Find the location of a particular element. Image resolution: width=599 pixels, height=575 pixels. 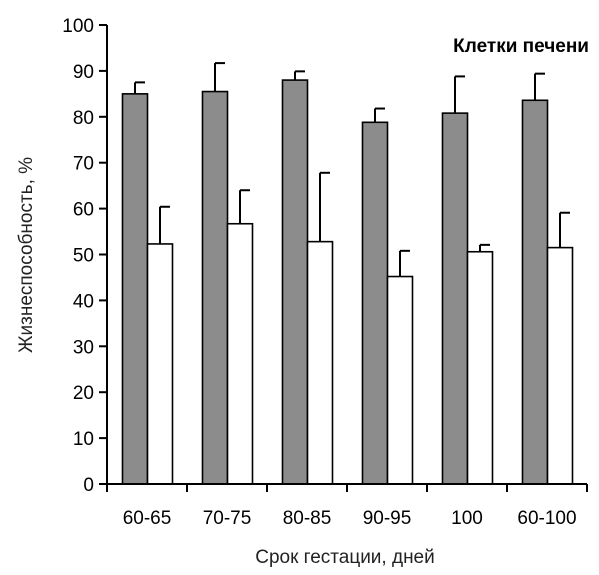

bar-90-95-s1 is located at coordinates (375, 303).